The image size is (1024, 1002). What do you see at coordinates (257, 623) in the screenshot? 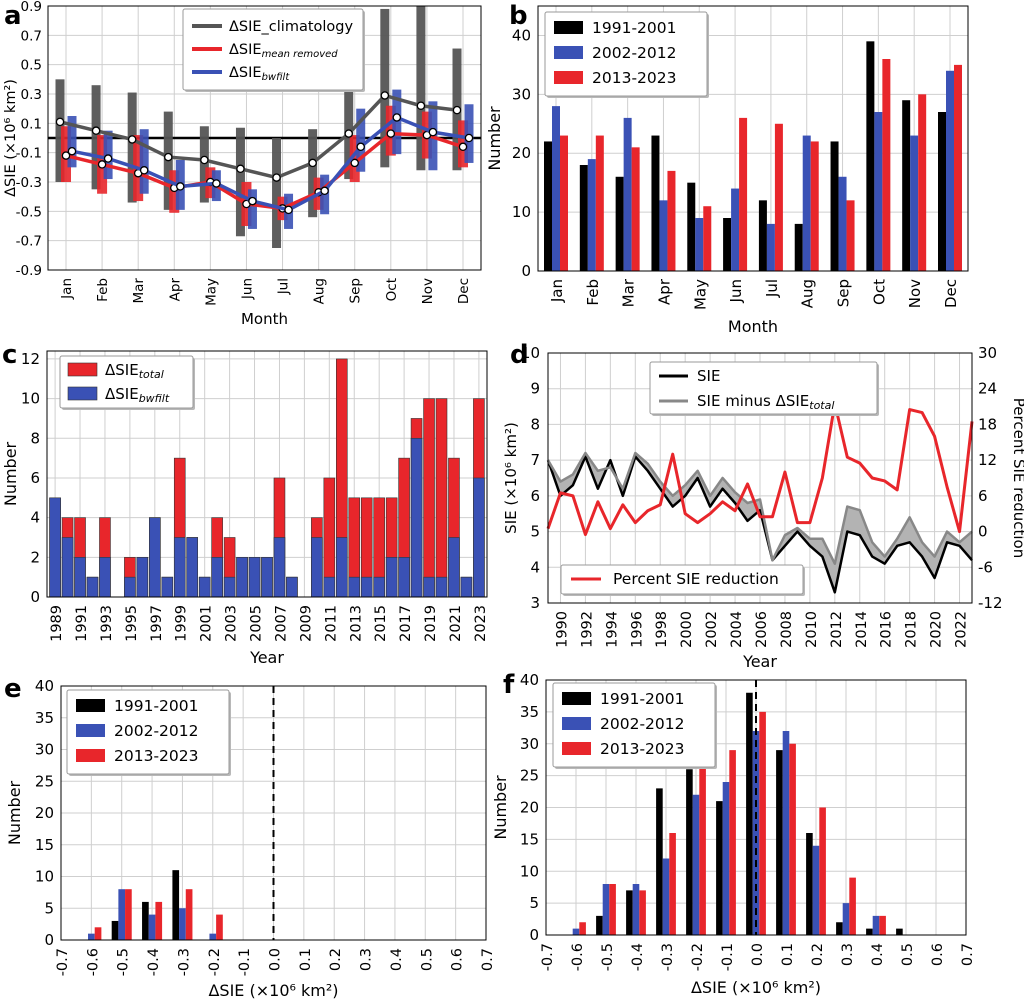
I see `x-tick-label: 2005` at bounding box center [257, 623].